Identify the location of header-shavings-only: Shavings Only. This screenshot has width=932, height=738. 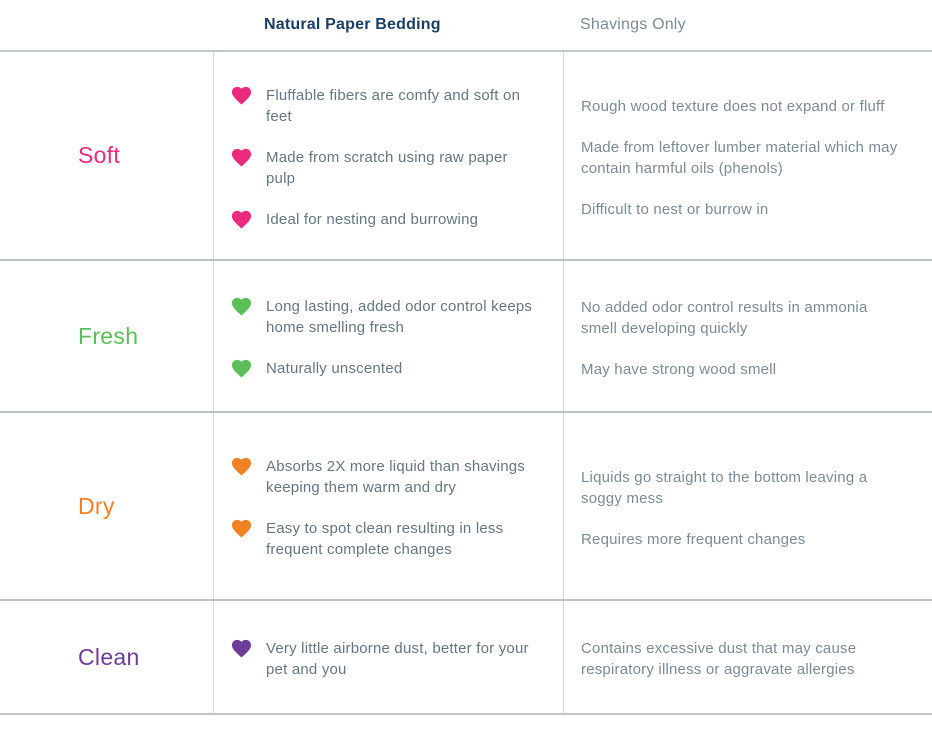
(633, 24).